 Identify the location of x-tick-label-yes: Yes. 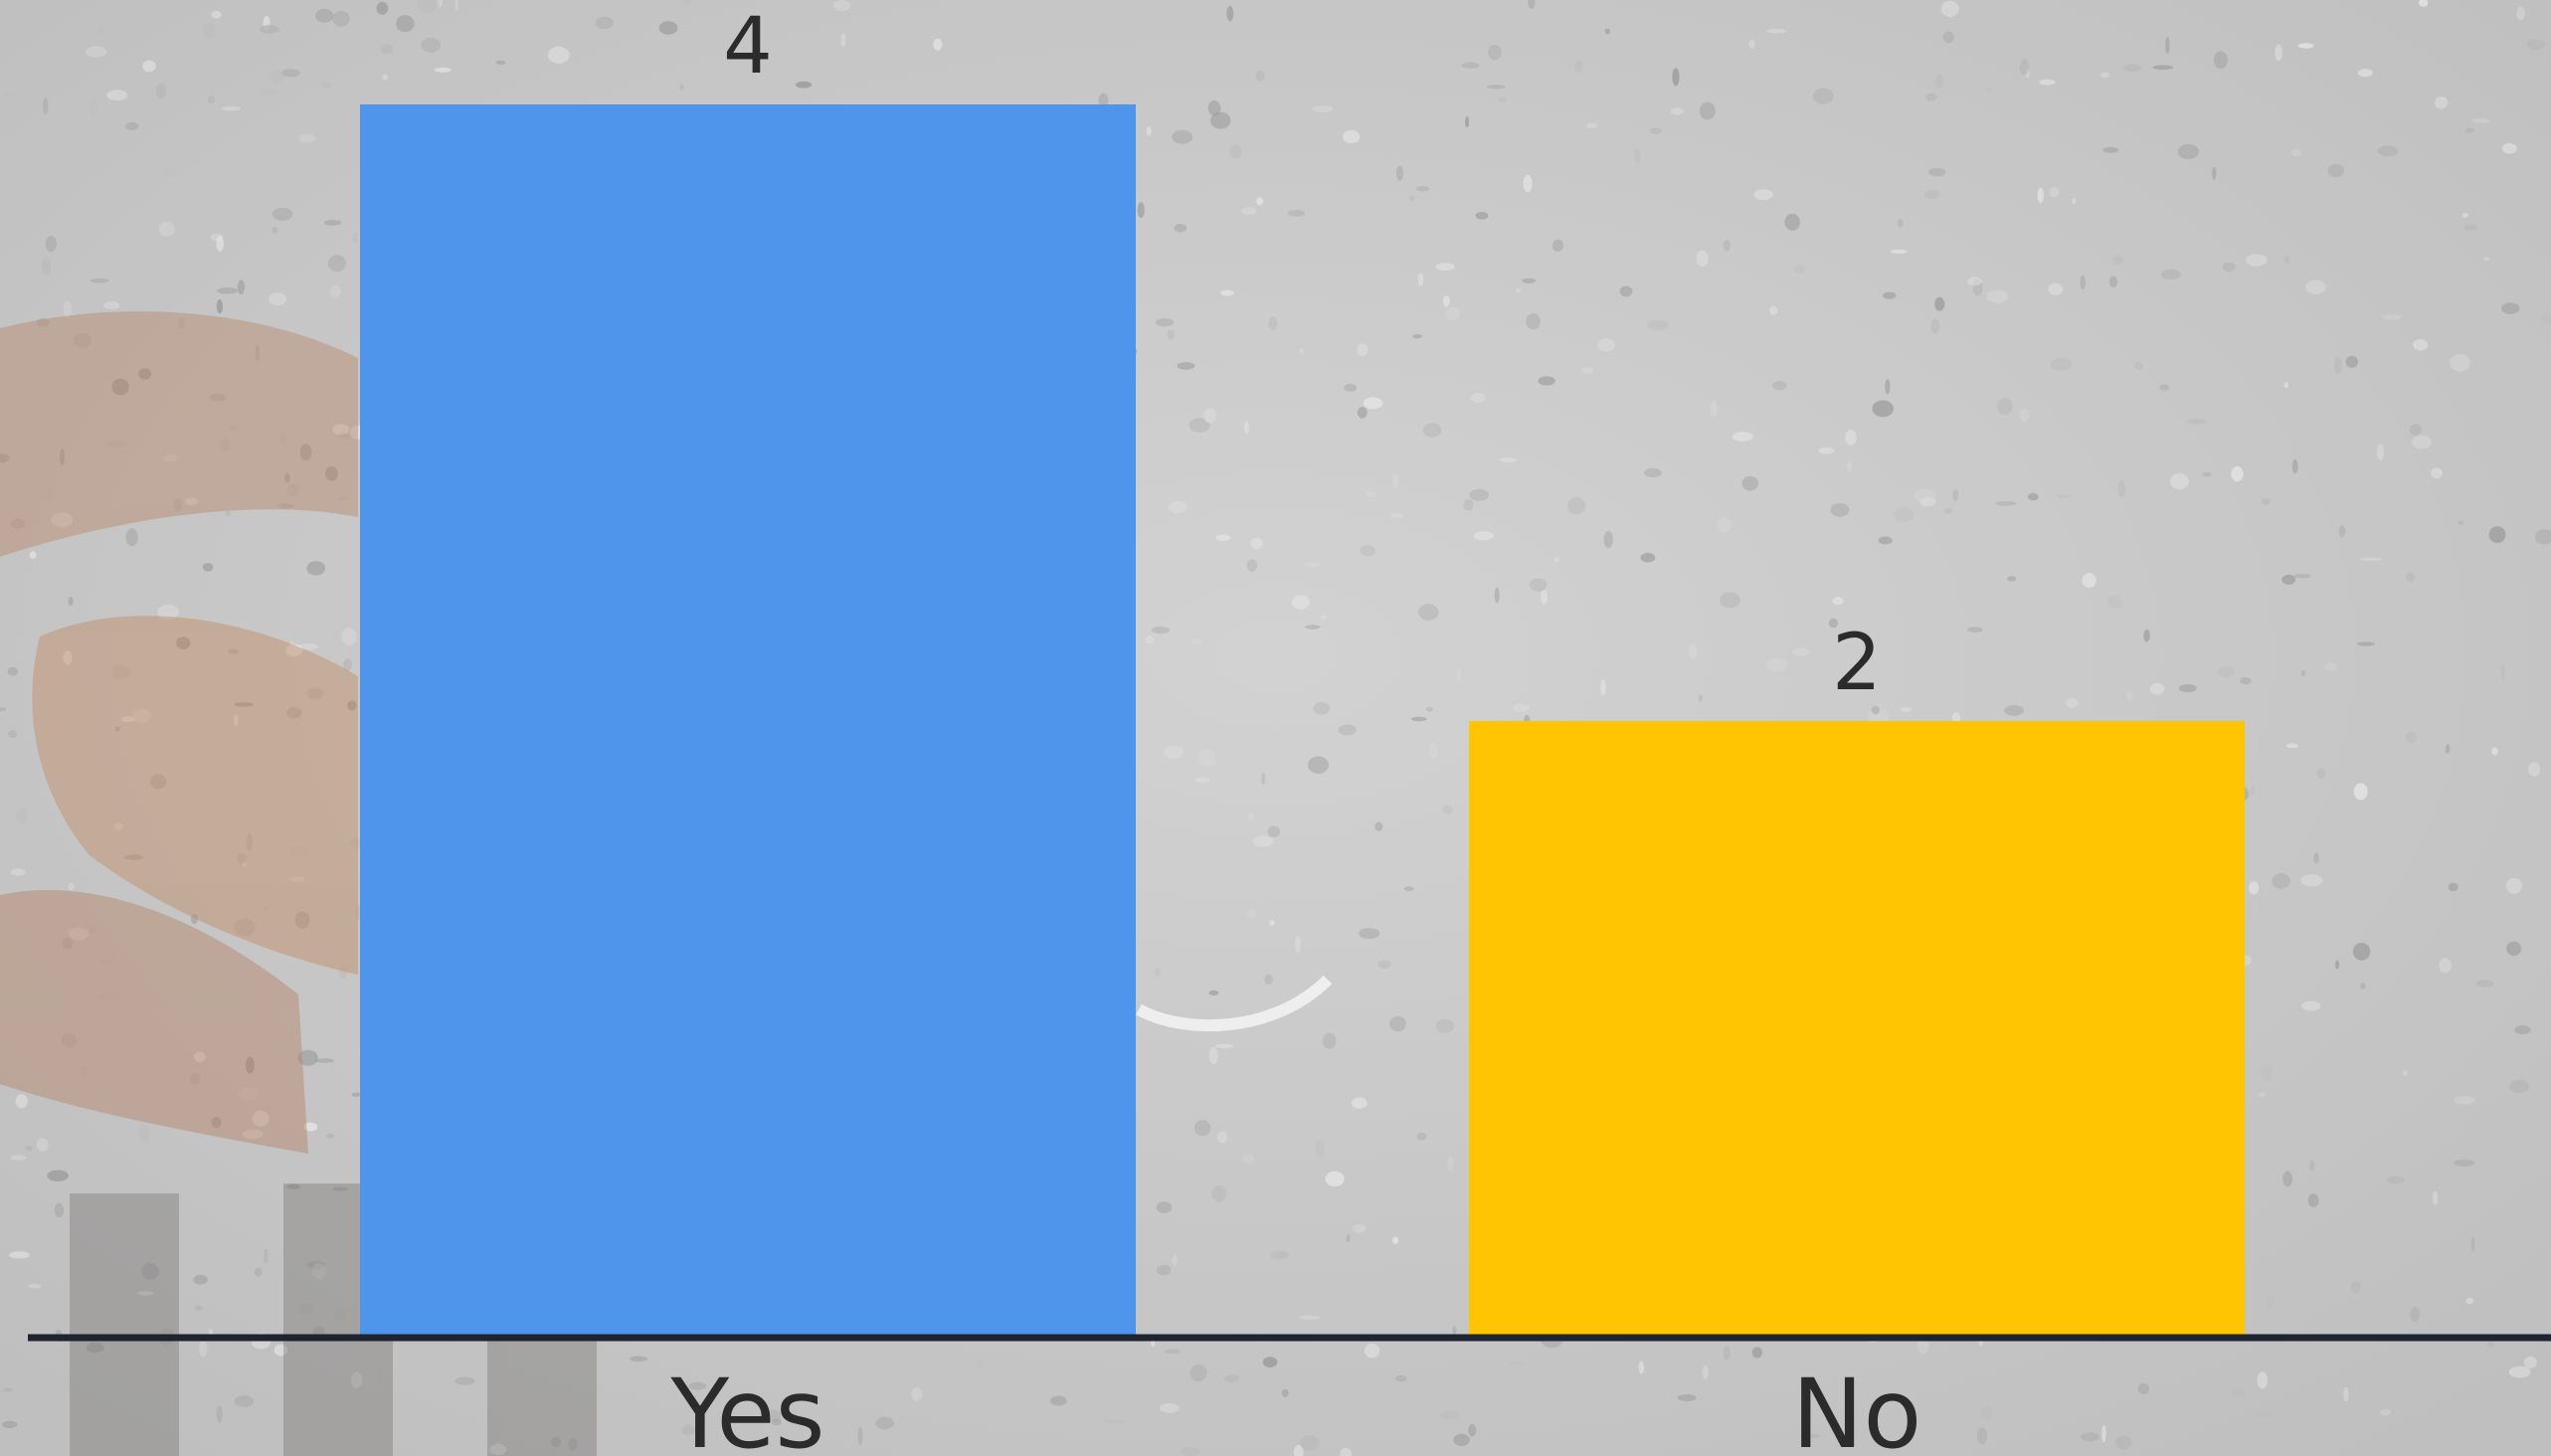
(747, 1407).